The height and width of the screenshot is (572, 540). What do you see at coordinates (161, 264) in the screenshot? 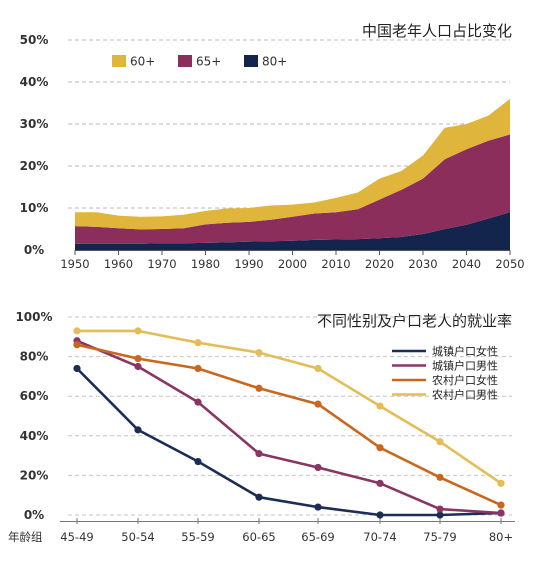
I see `top-x-tick-label: 1970` at bounding box center [161, 264].